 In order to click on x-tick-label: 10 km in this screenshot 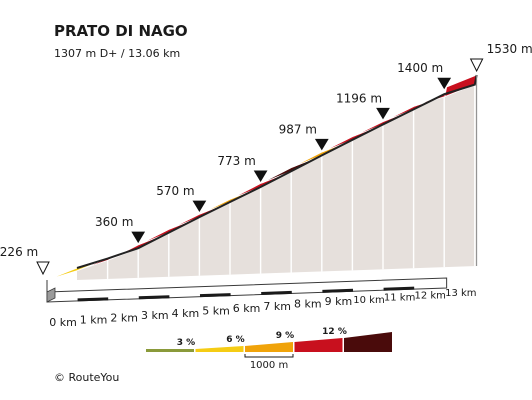, I will do `click(368, 300)`.